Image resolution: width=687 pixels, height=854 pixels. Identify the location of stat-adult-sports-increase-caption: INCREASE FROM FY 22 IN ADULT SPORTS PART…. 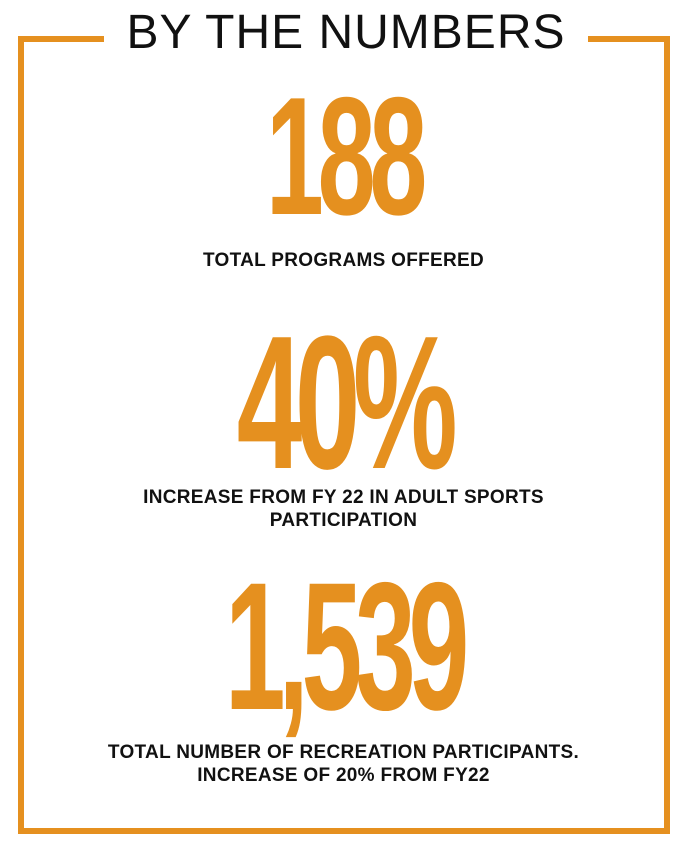
(343, 509).